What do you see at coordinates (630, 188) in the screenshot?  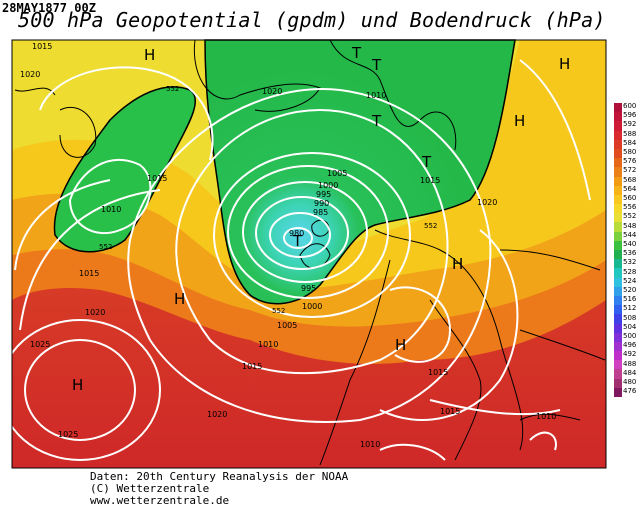 I see `colorbar-label: 564` at bounding box center [630, 188].